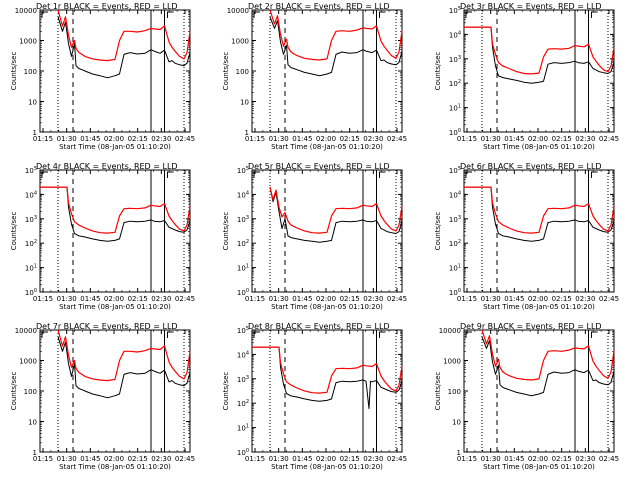 This screenshot has height=480, width=640. What do you see at coordinates (107, 166) in the screenshot?
I see `chart-title: Det 4r BLACK = Events, RED = LLD` at bounding box center [107, 166].